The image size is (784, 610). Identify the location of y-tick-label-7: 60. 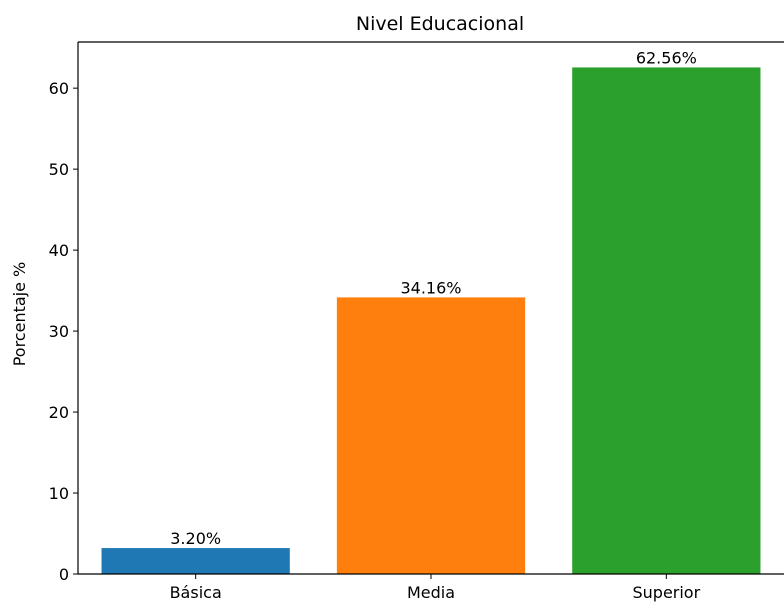
(59, 88).